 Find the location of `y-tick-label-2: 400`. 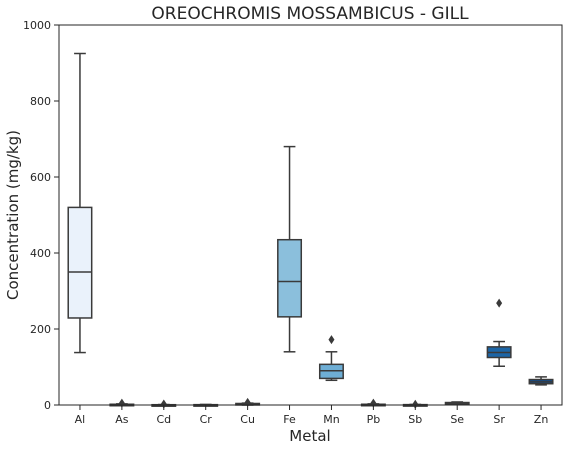

y-tick-label-2: 400 is located at coordinates (40, 253).